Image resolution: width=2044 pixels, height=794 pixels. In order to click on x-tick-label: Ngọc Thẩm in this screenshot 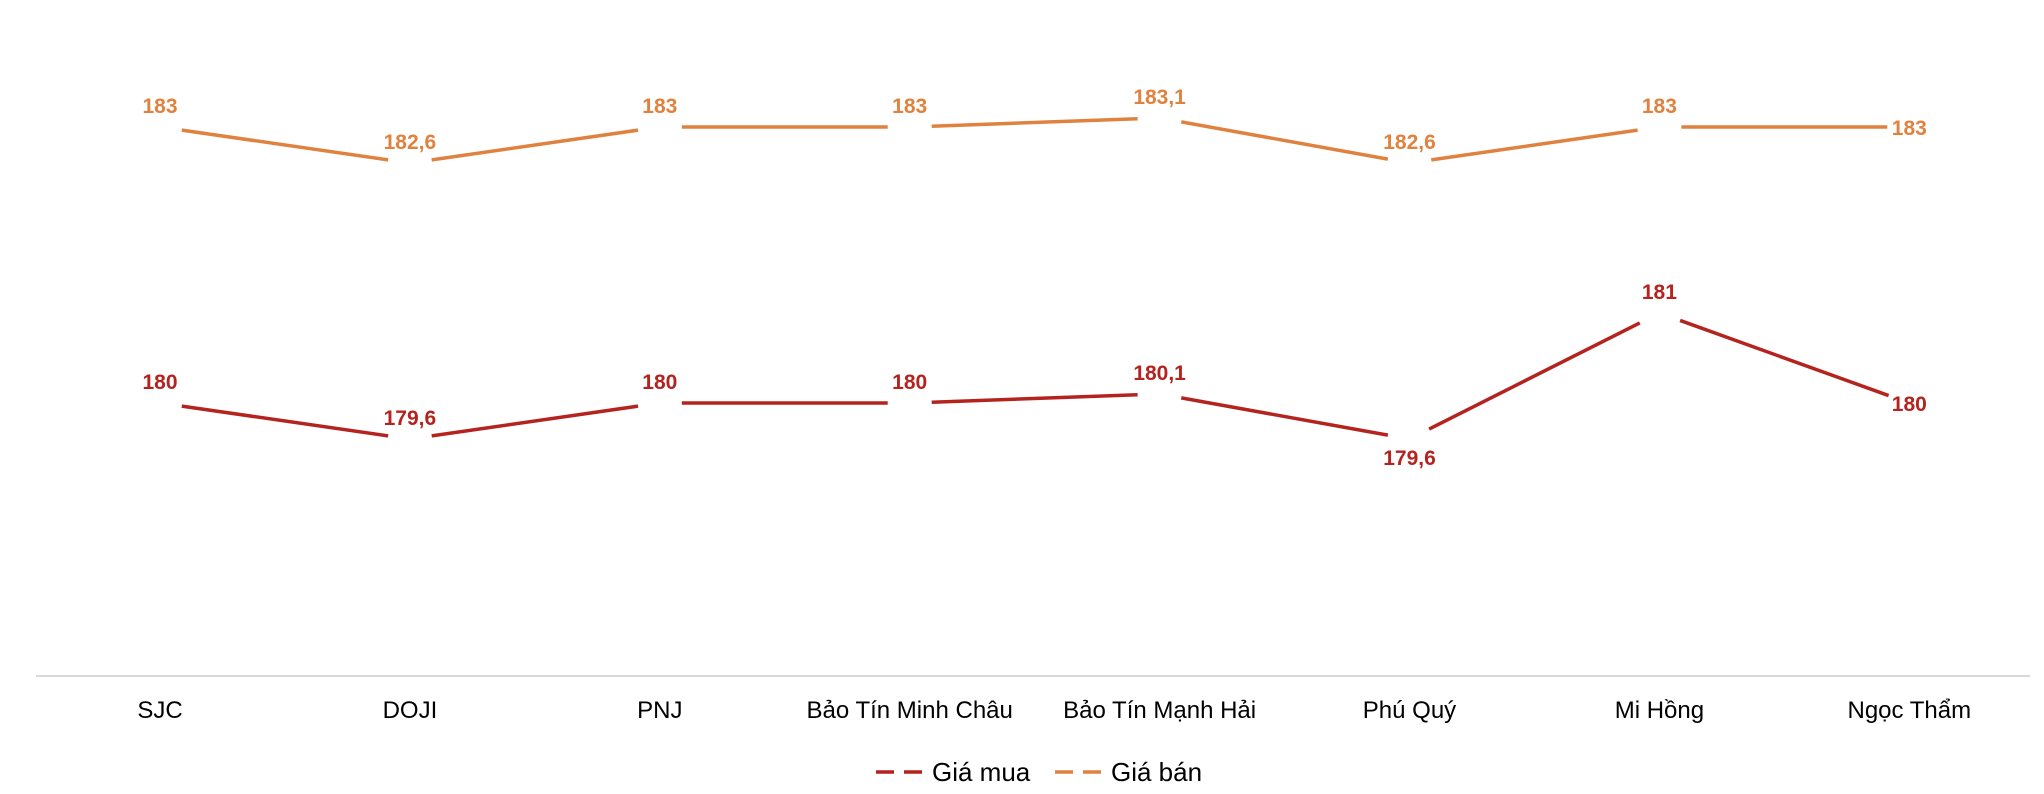, I will do `click(1909, 710)`.